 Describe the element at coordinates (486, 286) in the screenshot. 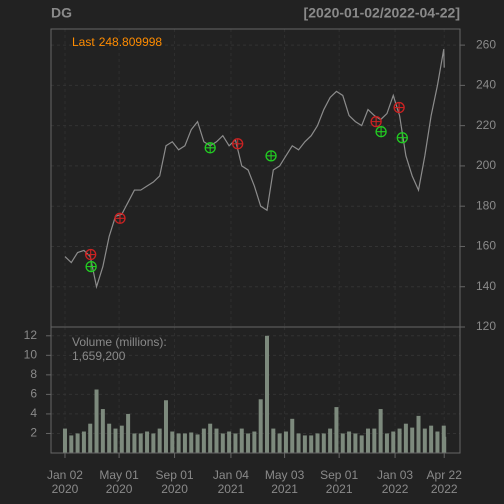

I see `y-tick-label: 140` at that location.